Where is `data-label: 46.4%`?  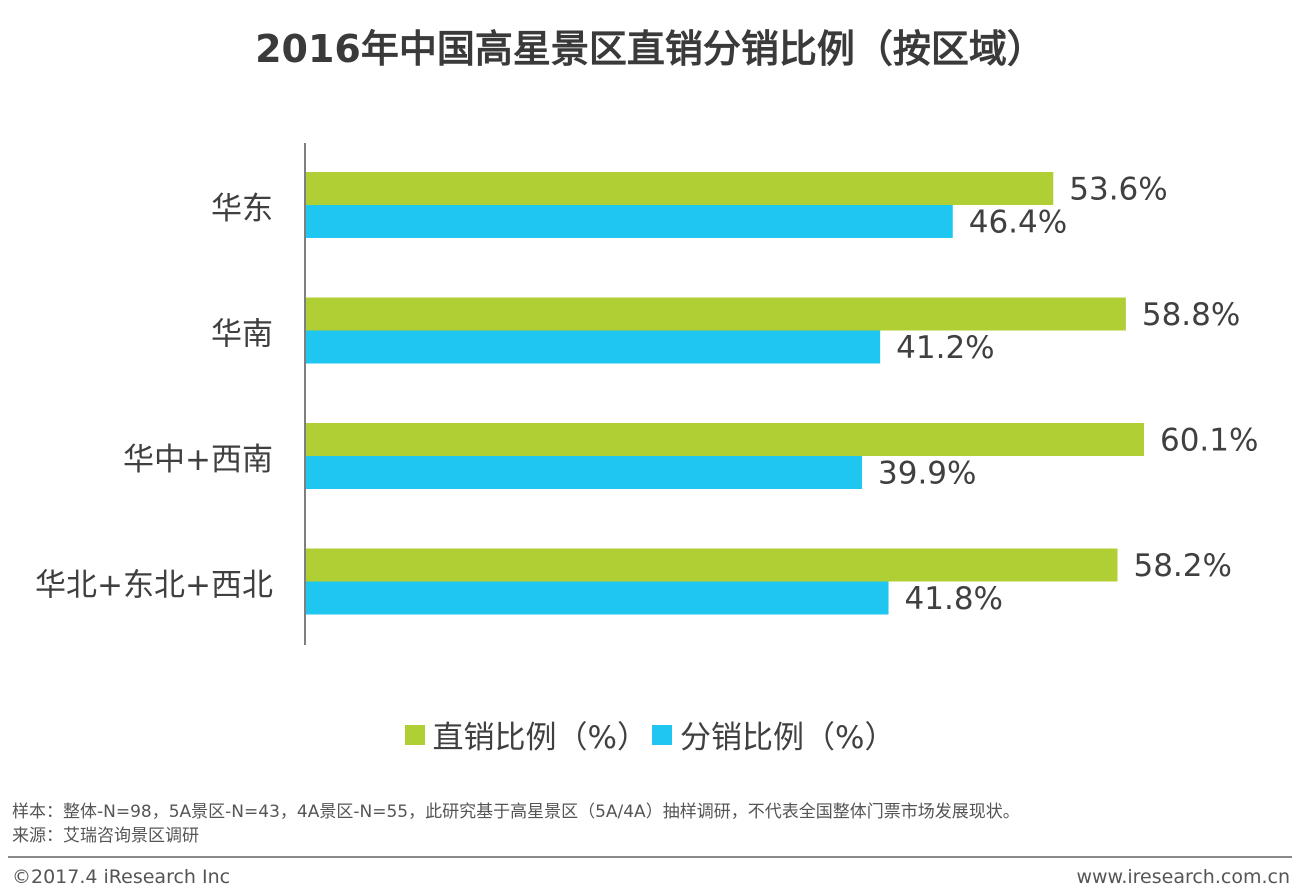 data-label: 46.4% is located at coordinates (1018, 223).